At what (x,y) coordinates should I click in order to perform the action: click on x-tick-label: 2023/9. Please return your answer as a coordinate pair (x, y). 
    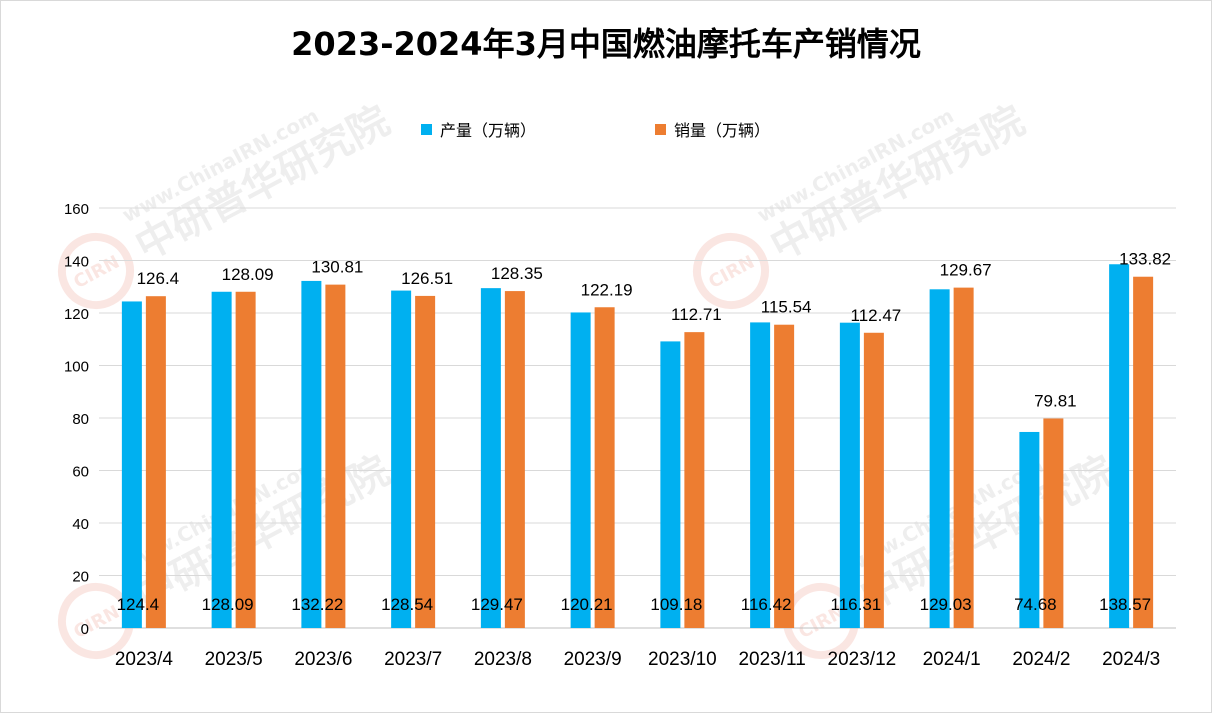
    Looking at the image, I should click on (593, 659).